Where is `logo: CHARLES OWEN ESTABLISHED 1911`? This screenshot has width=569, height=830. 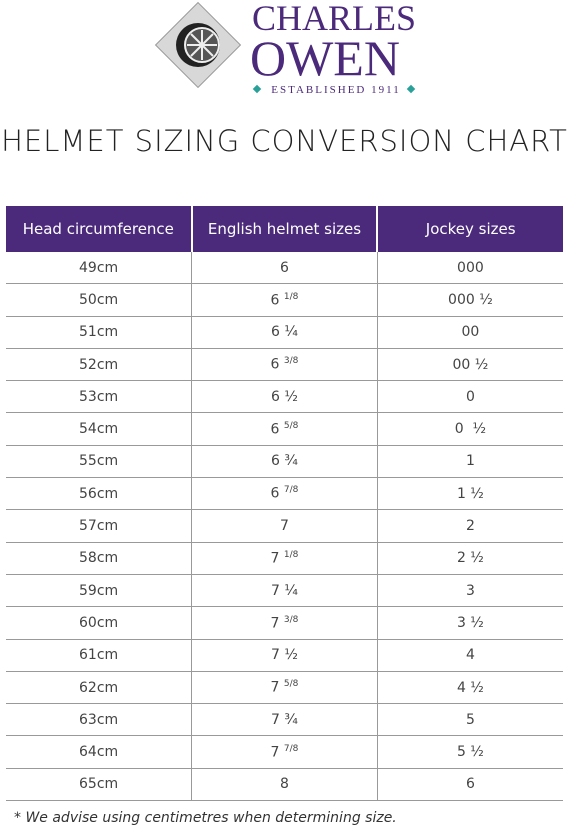 logo: CHARLES OWEN ESTABLISHED 1911 is located at coordinates (285, 48).